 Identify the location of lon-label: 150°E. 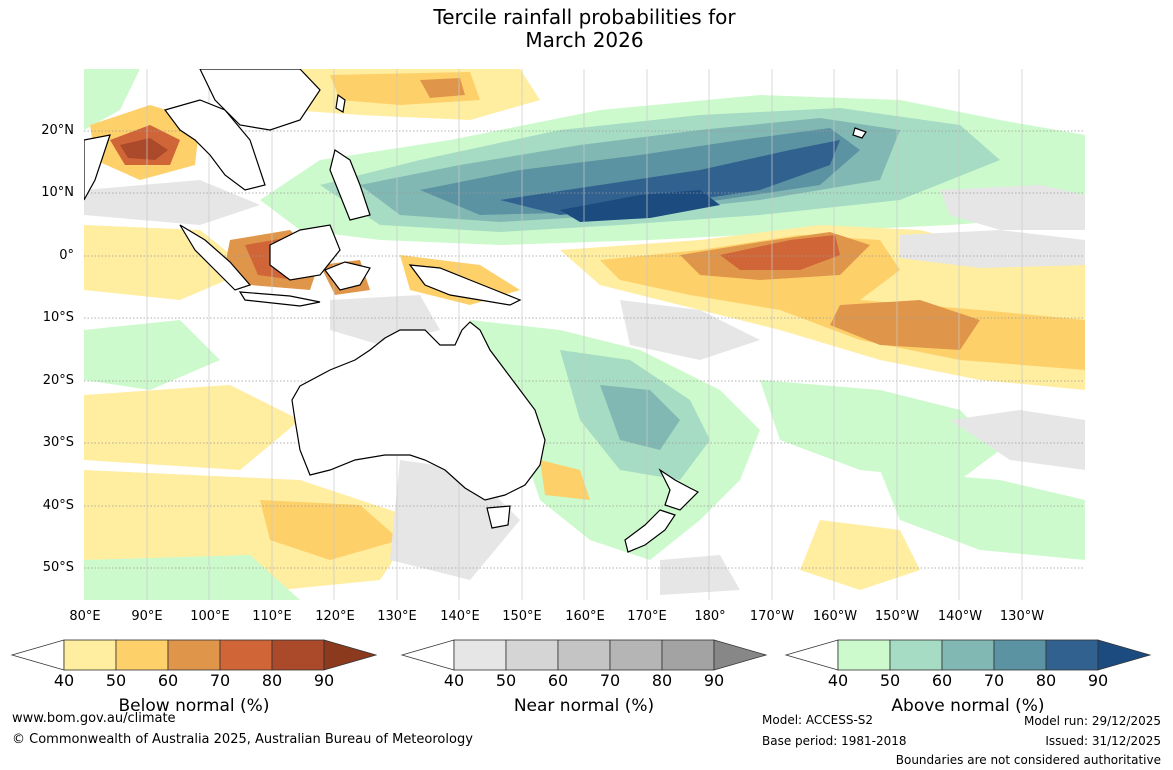
(522, 616).